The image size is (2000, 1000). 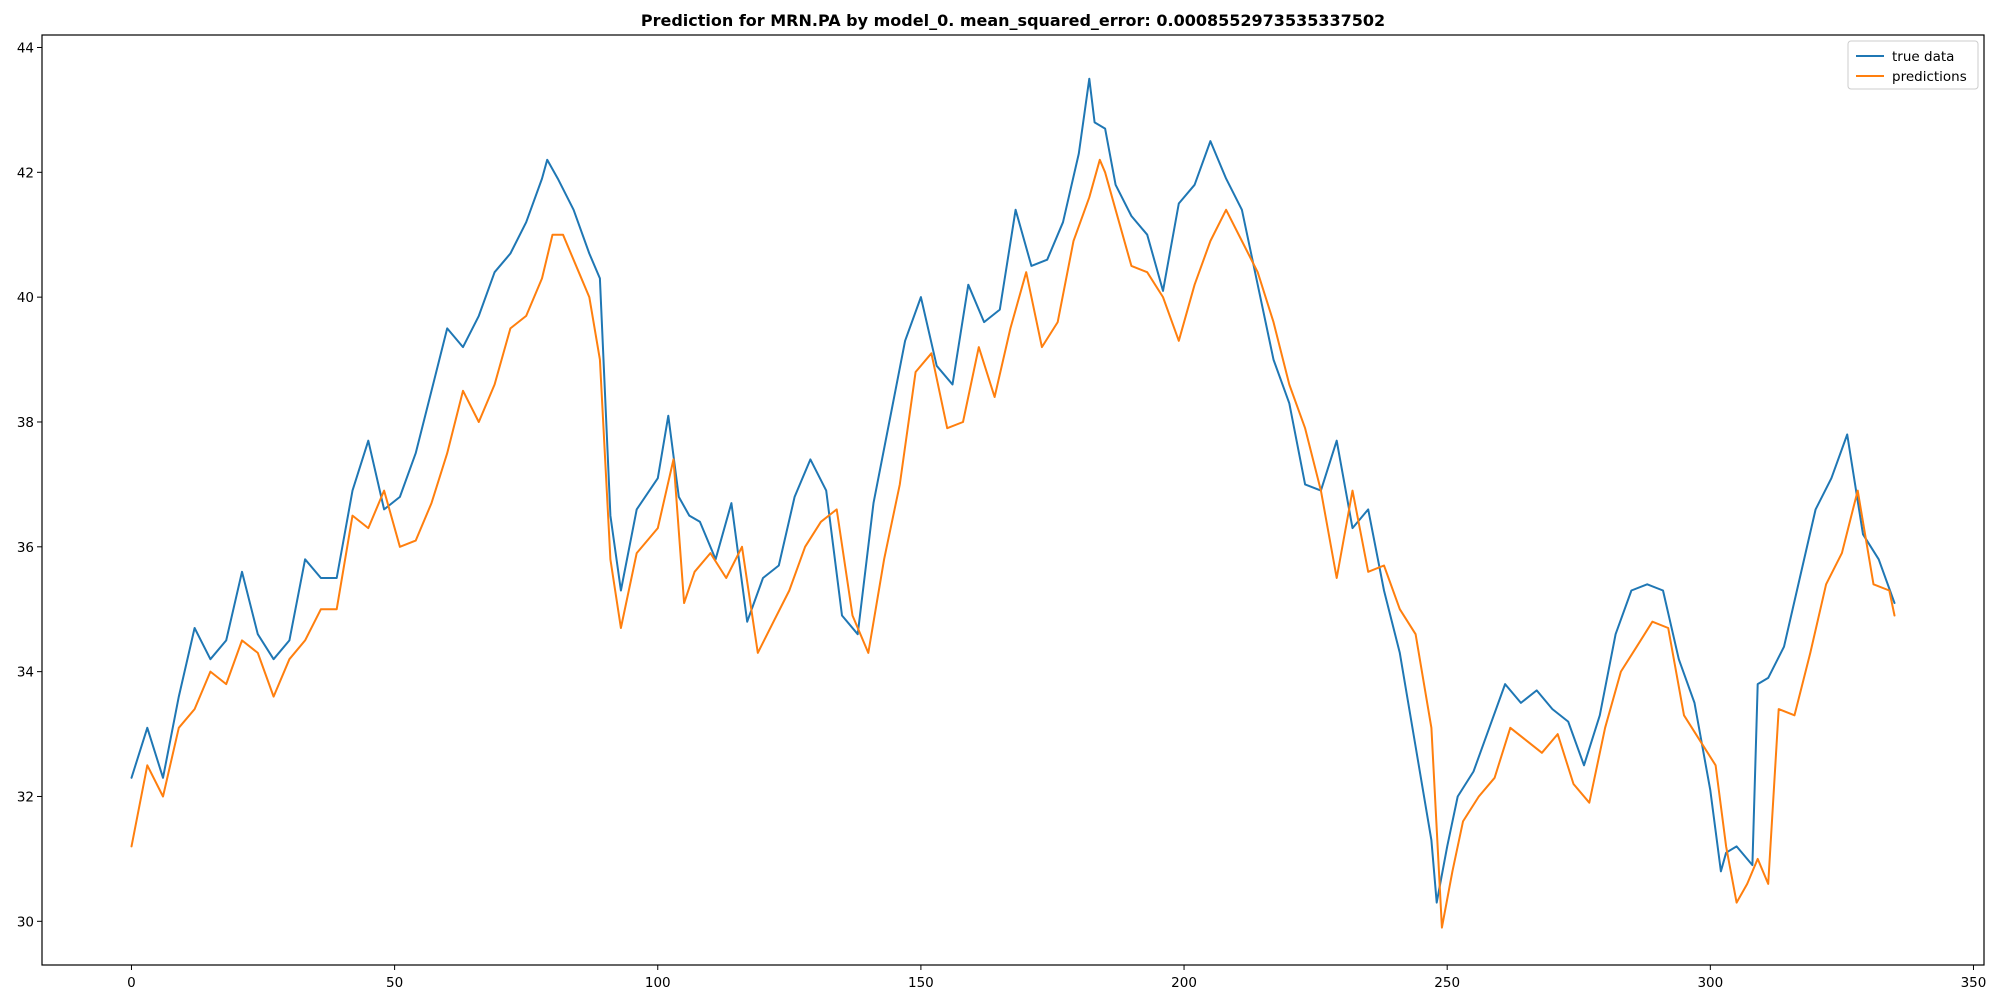 What do you see at coordinates (25, 922) in the screenshot?
I see `y-tick-label: 30` at bounding box center [25, 922].